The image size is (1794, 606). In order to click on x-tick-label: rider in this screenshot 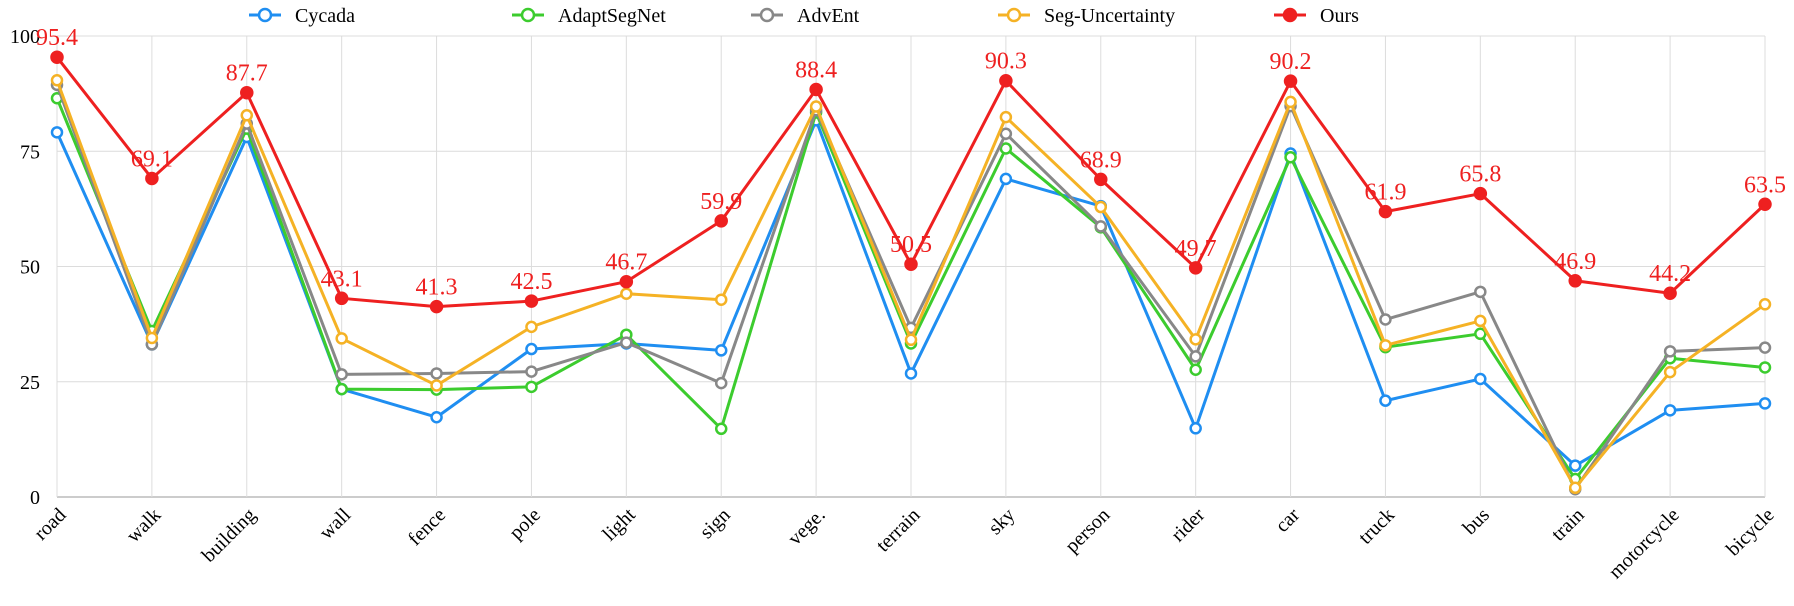, I will do `click(1188, 525)`.